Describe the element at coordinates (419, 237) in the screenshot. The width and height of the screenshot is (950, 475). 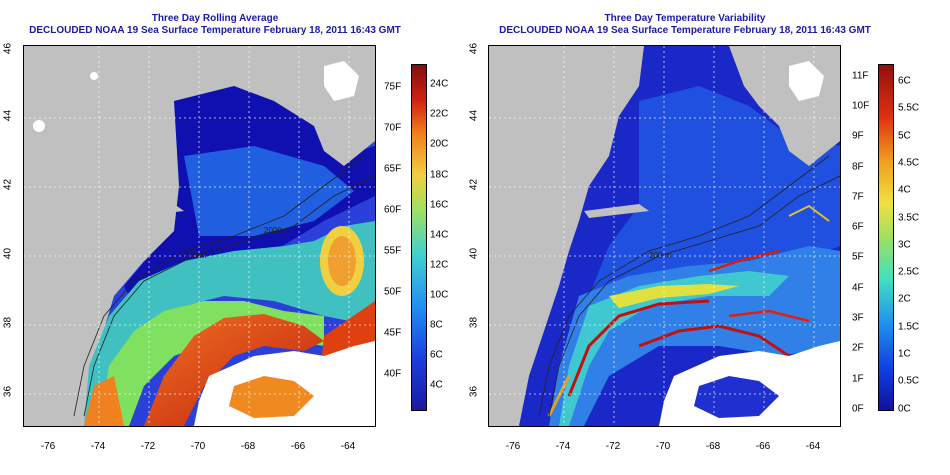
I see `temperature-colorbar` at that location.